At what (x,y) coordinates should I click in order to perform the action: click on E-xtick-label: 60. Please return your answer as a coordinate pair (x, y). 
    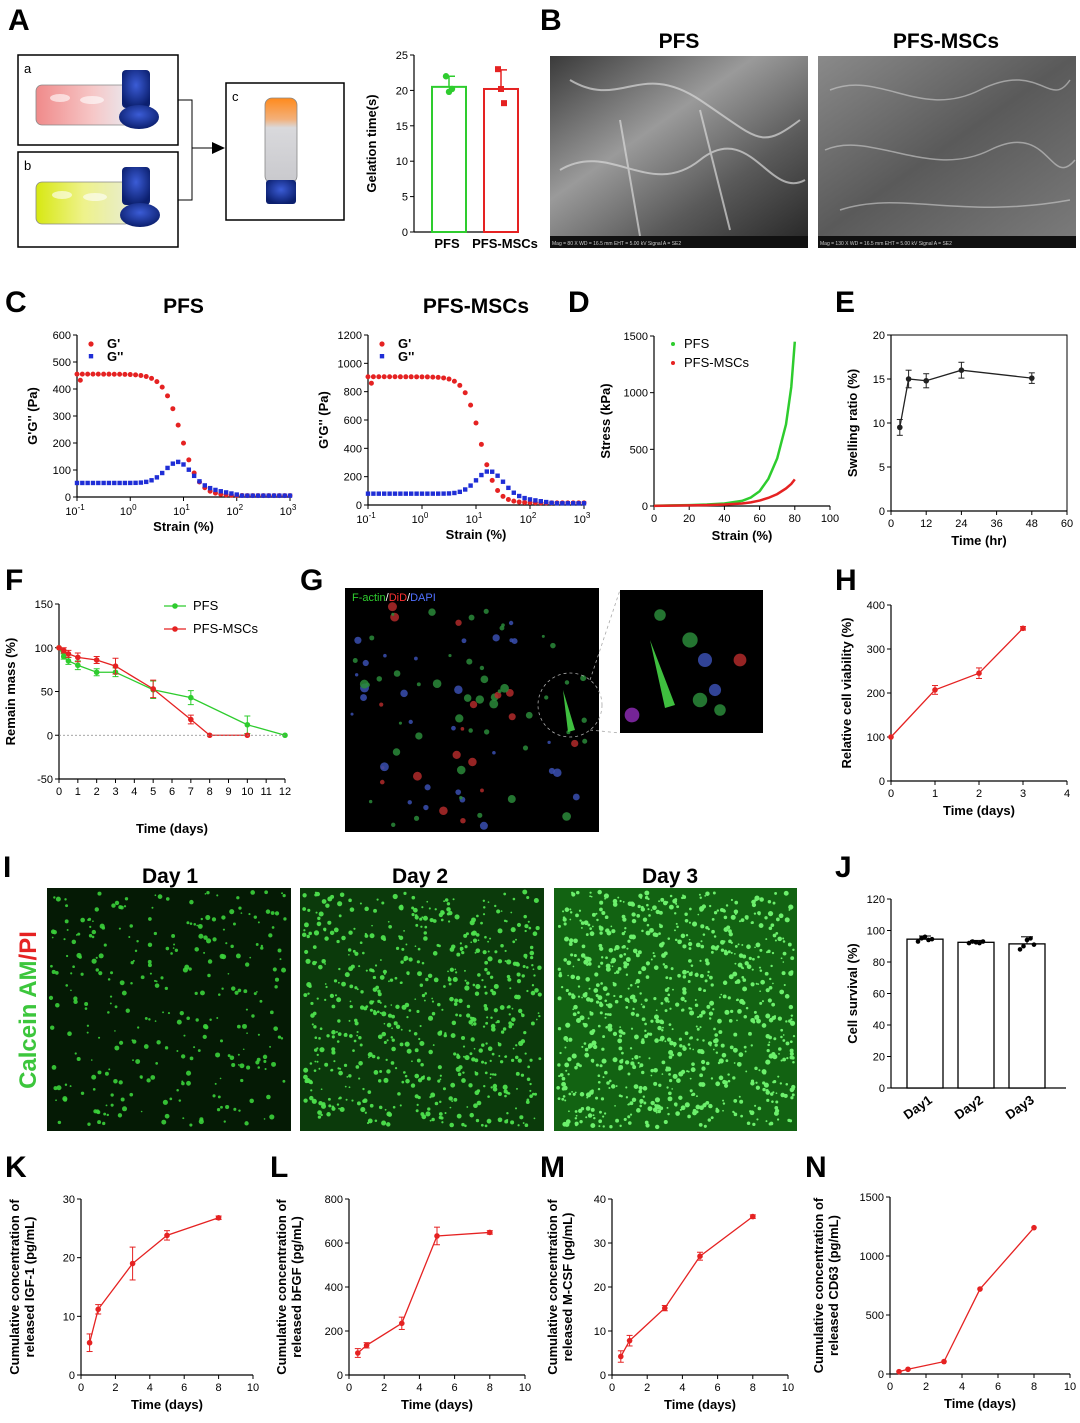
    Looking at the image, I should click on (1067, 524).